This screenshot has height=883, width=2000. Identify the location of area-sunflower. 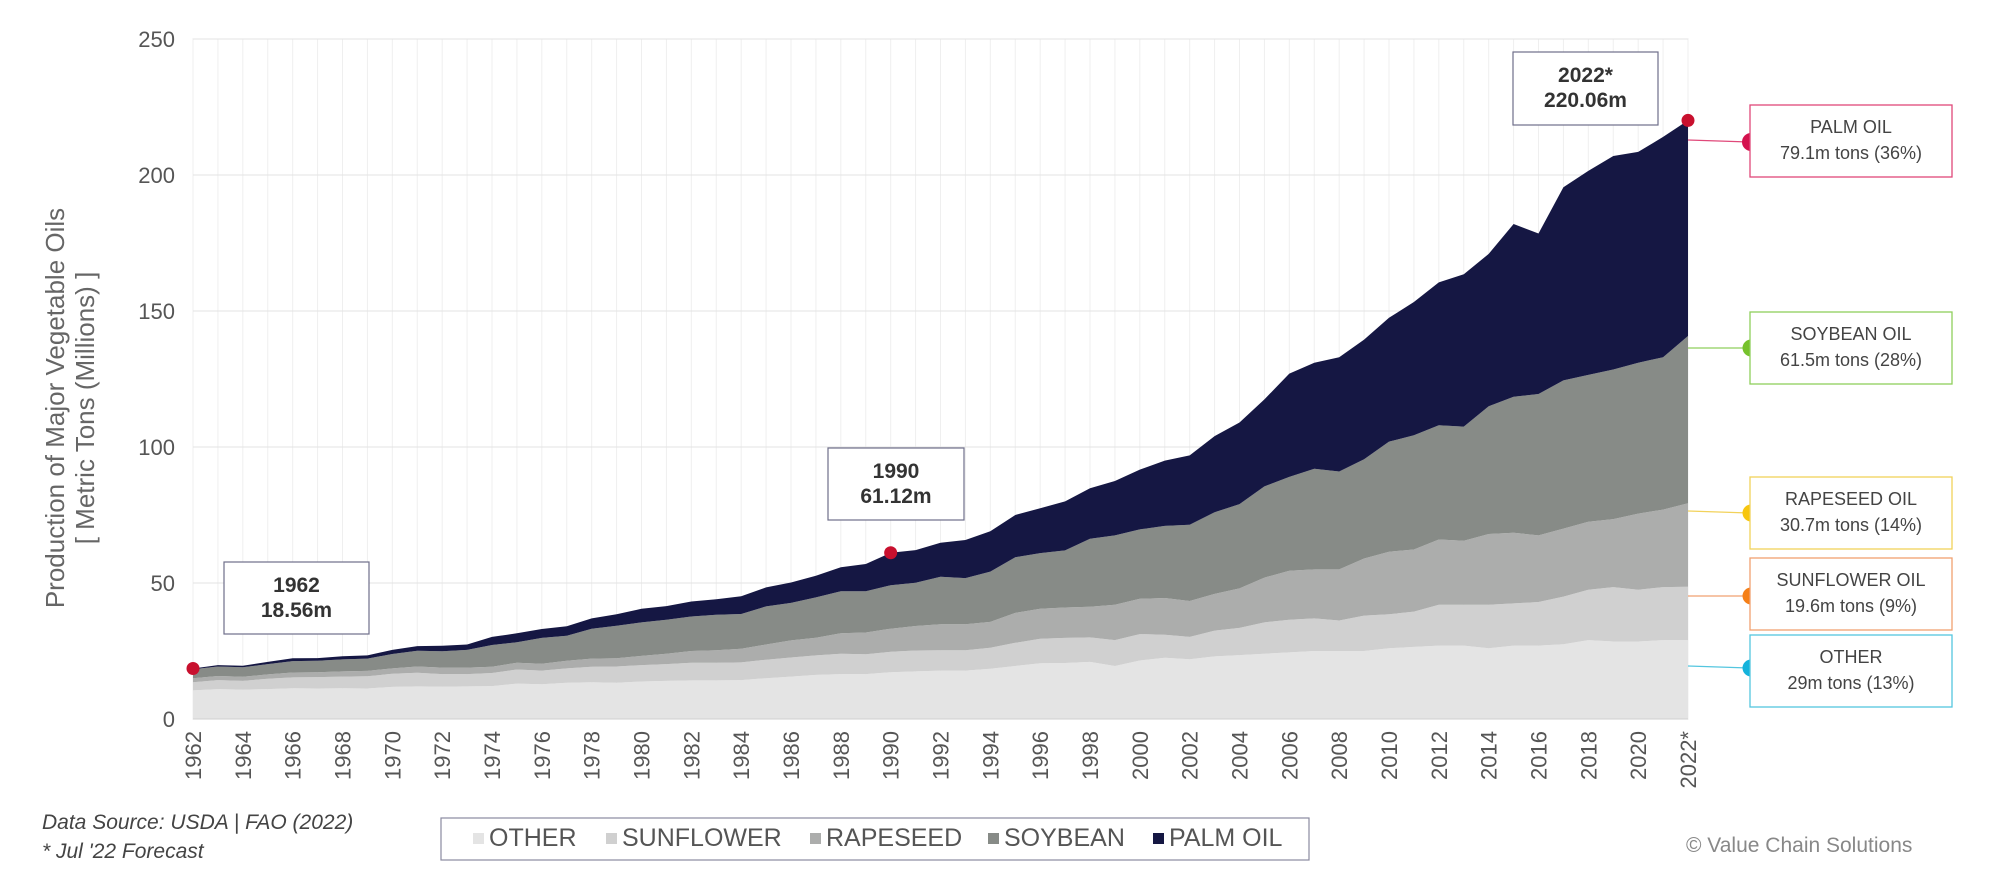
(940, 638).